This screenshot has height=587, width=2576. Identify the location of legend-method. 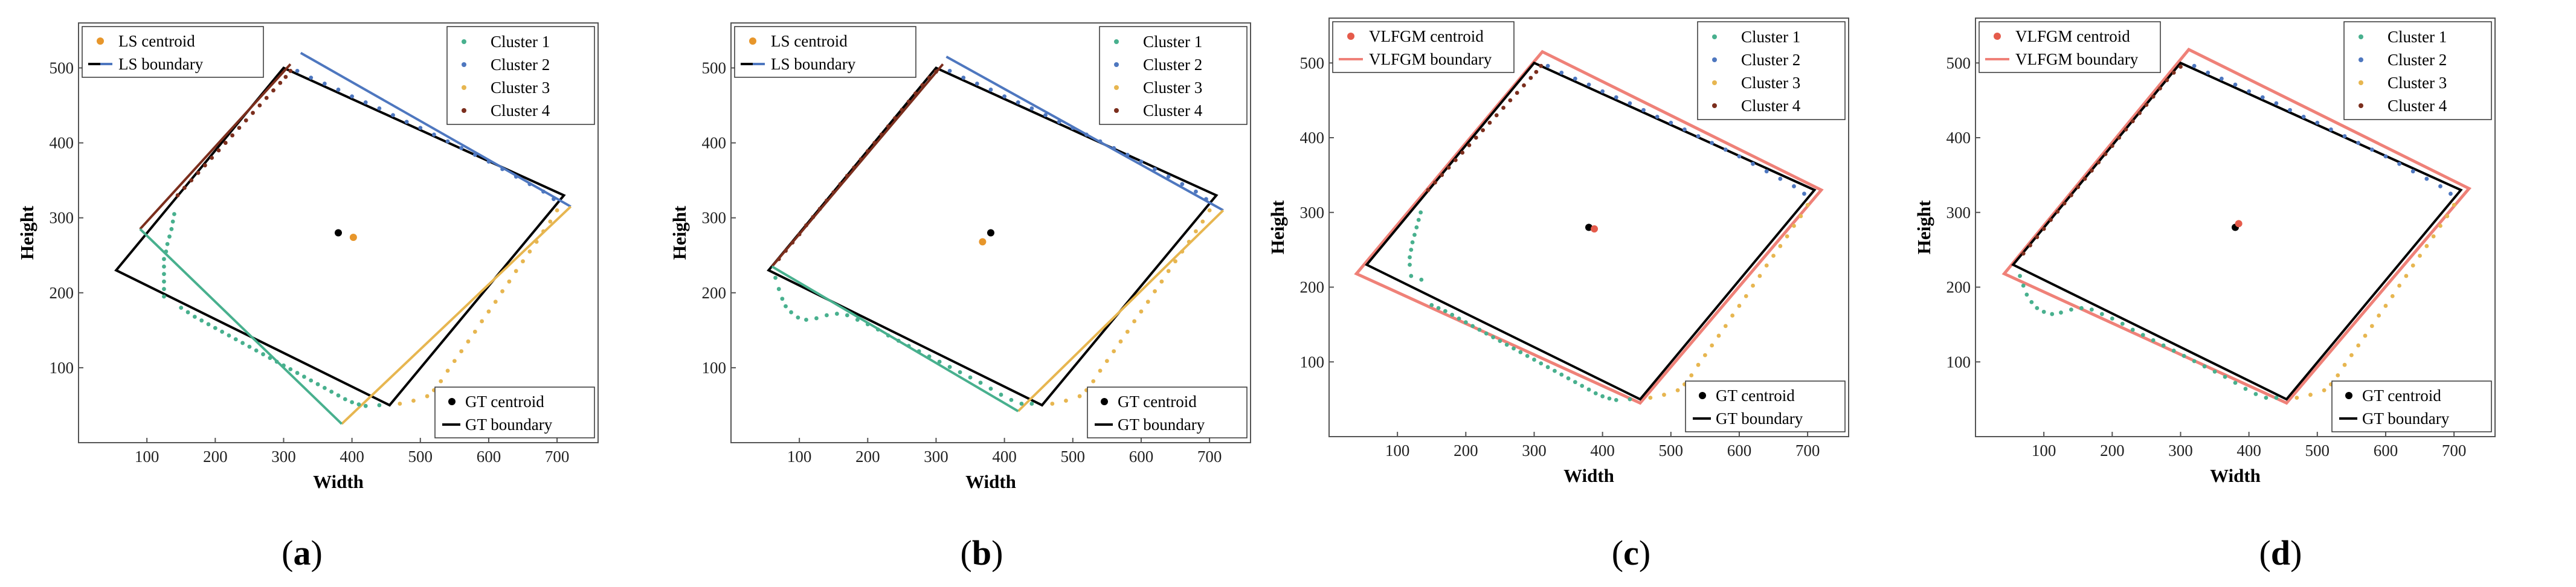
(173, 52).